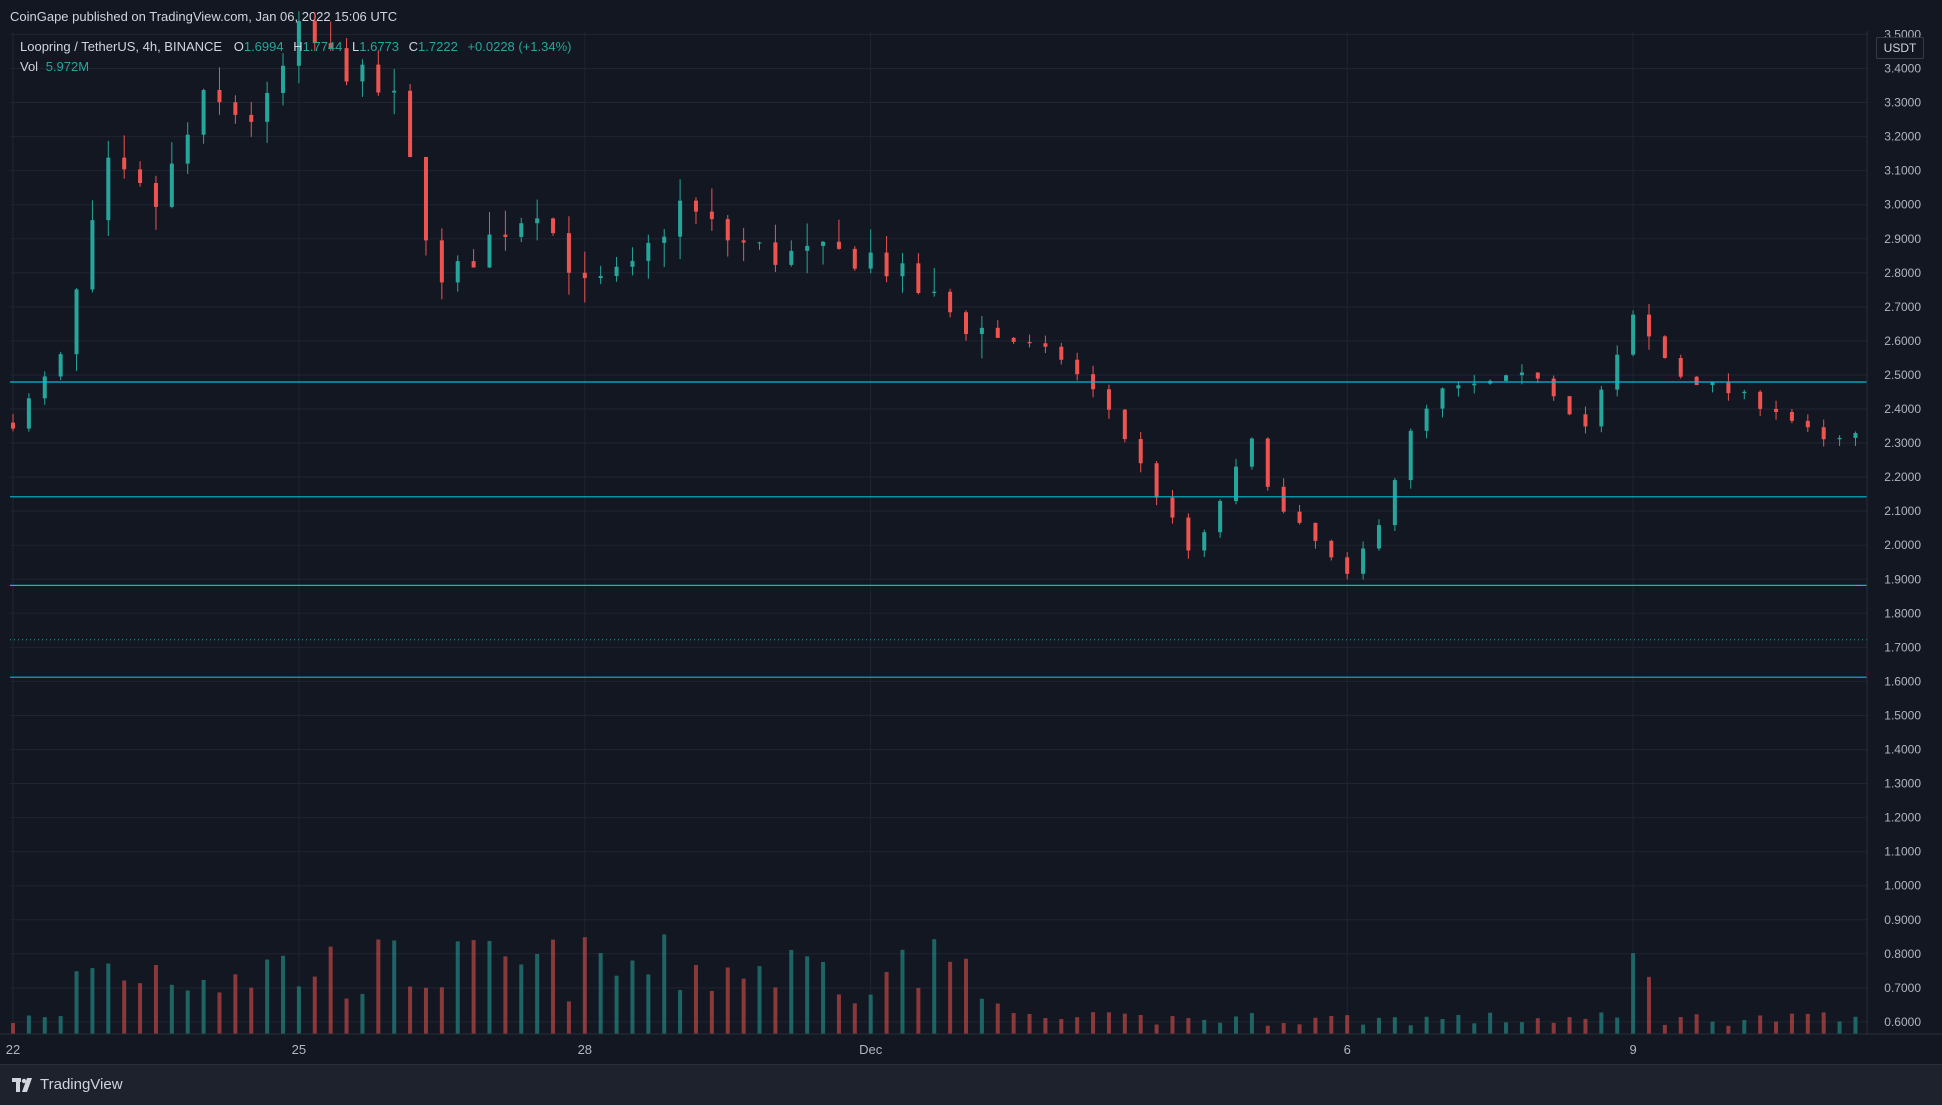 The image size is (1942, 1105). What do you see at coordinates (871, 1049) in the screenshot?
I see `x-tick-label: Dec` at bounding box center [871, 1049].